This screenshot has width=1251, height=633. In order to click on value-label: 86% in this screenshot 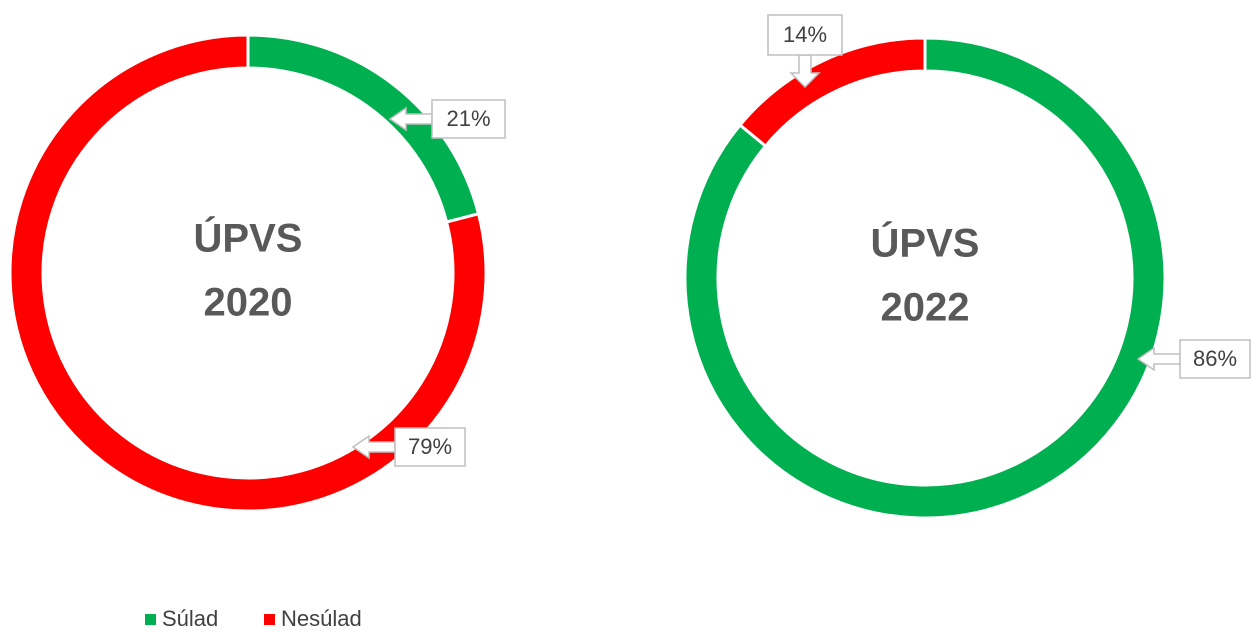, I will do `click(1215, 358)`.